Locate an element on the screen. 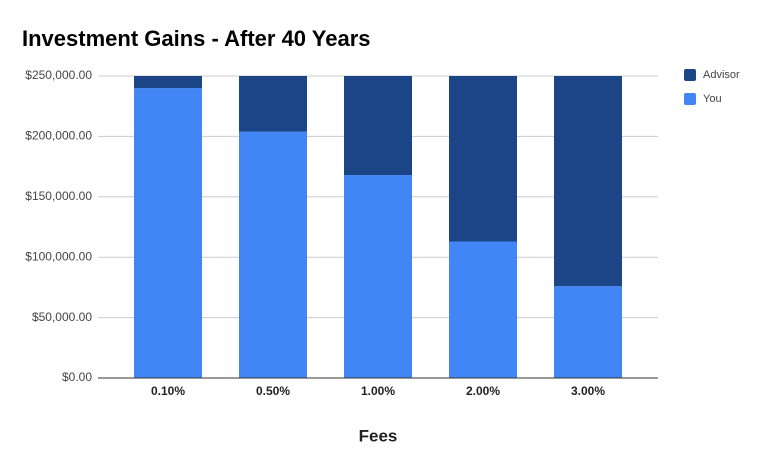 This screenshot has height=472, width=764. y-tick-label: $250,000.00 is located at coordinates (58, 75).